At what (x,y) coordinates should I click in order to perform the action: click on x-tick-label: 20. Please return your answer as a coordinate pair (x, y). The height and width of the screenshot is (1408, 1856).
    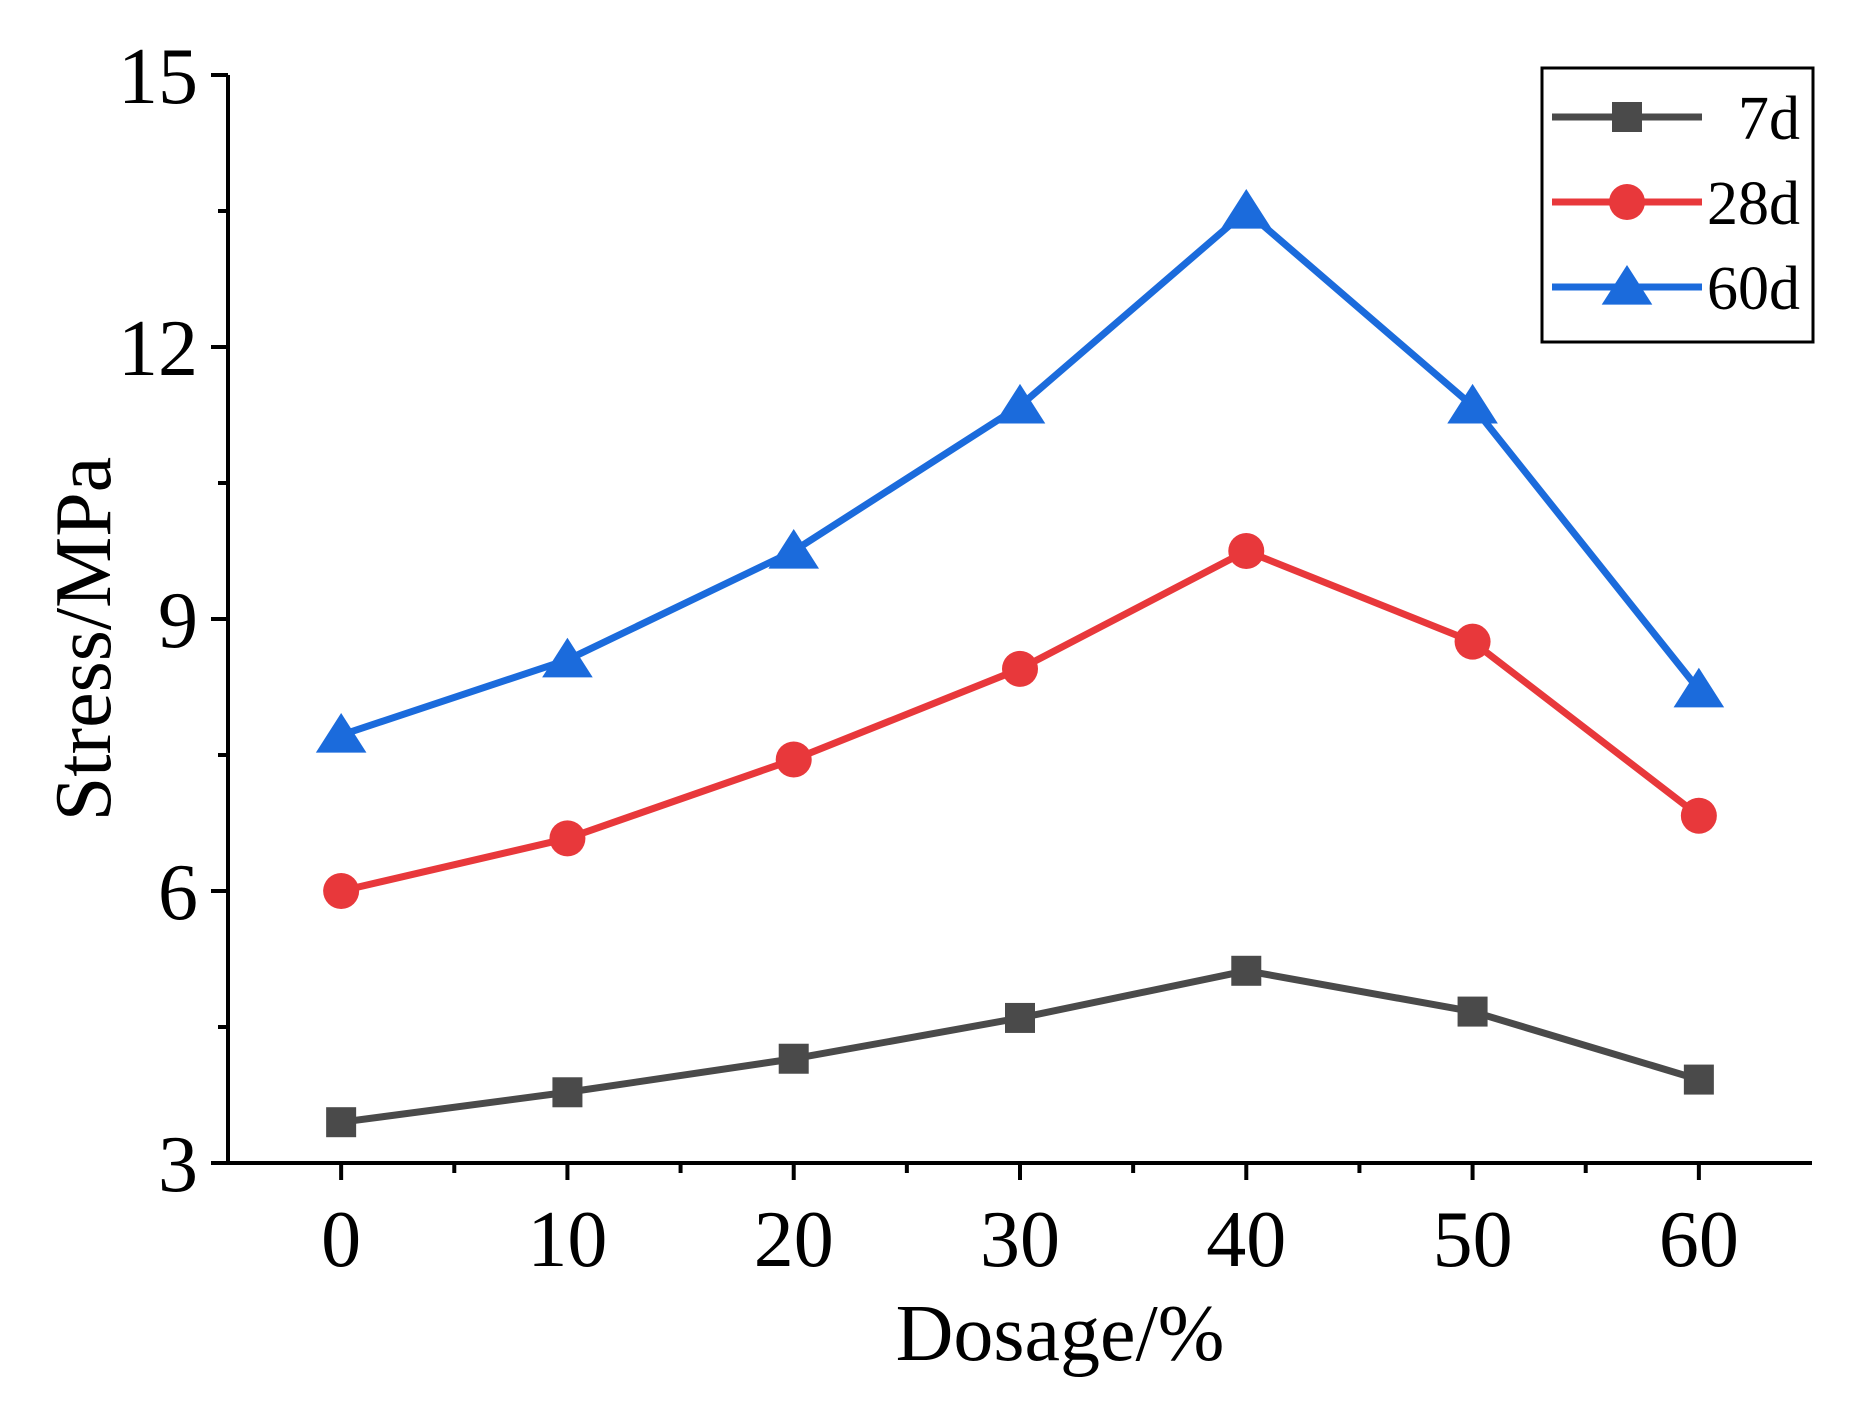
    Looking at the image, I should click on (794, 1240).